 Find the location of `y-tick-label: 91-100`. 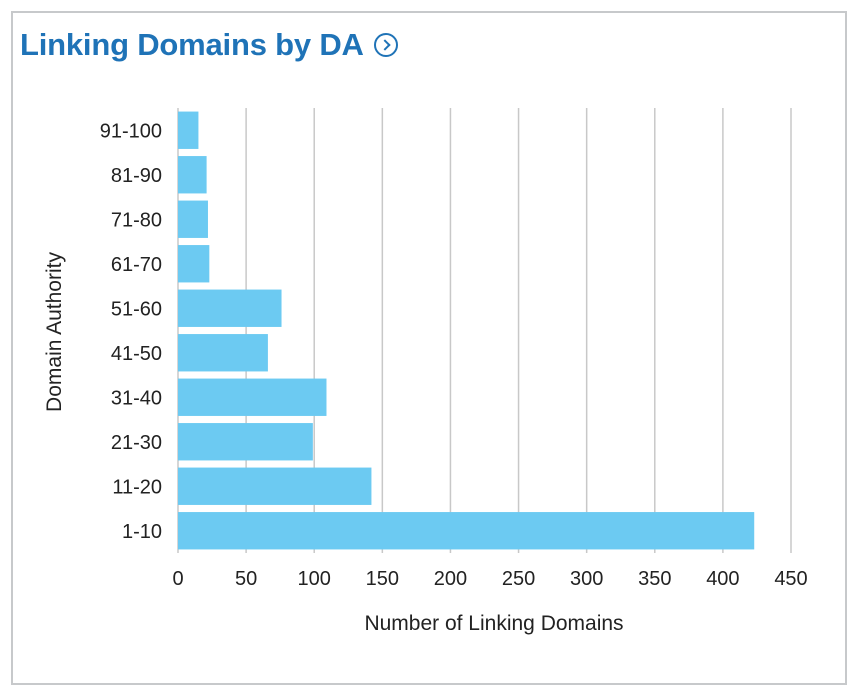

y-tick-label: 91-100 is located at coordinates (131, 131).